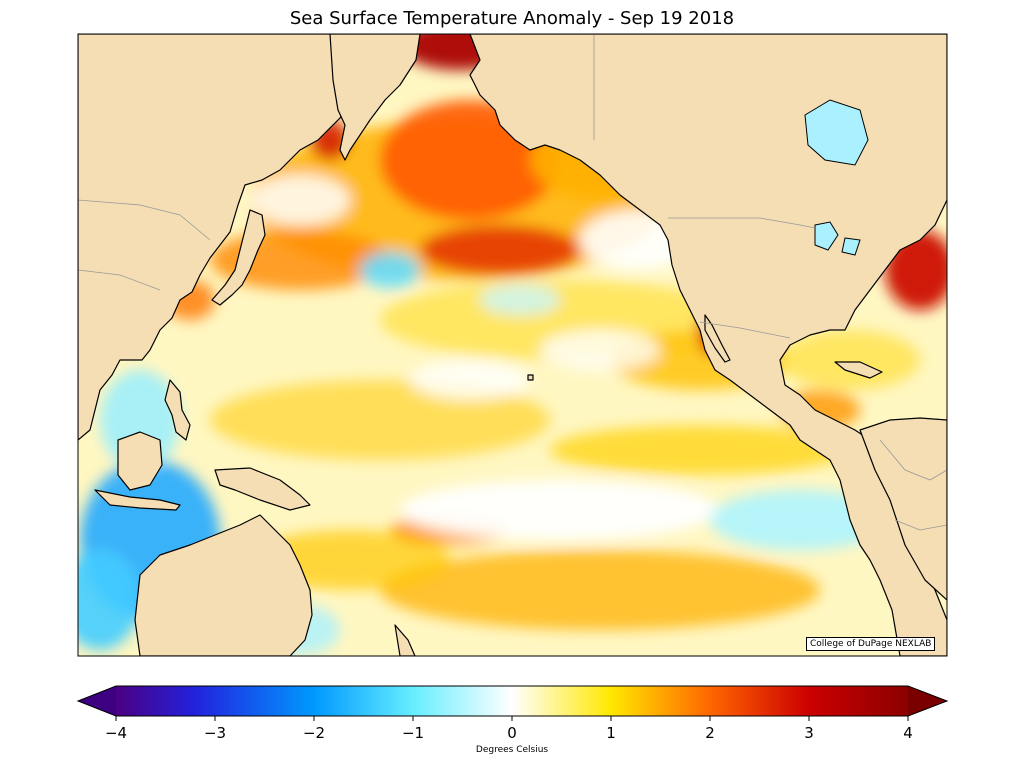 The height and width of the screenshot is (768, 1024). I want to click on land-new-zealand, so click(405, 640).